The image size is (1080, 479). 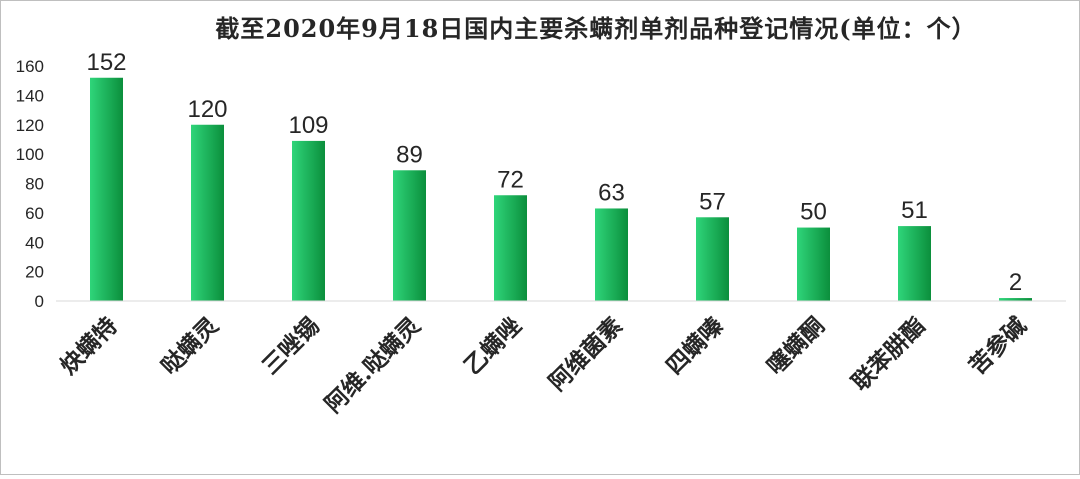 What do you see at coordinates (30, 154) in the screenshot?
I see `y-tick-label: 100` at bounding box center [30, 154].